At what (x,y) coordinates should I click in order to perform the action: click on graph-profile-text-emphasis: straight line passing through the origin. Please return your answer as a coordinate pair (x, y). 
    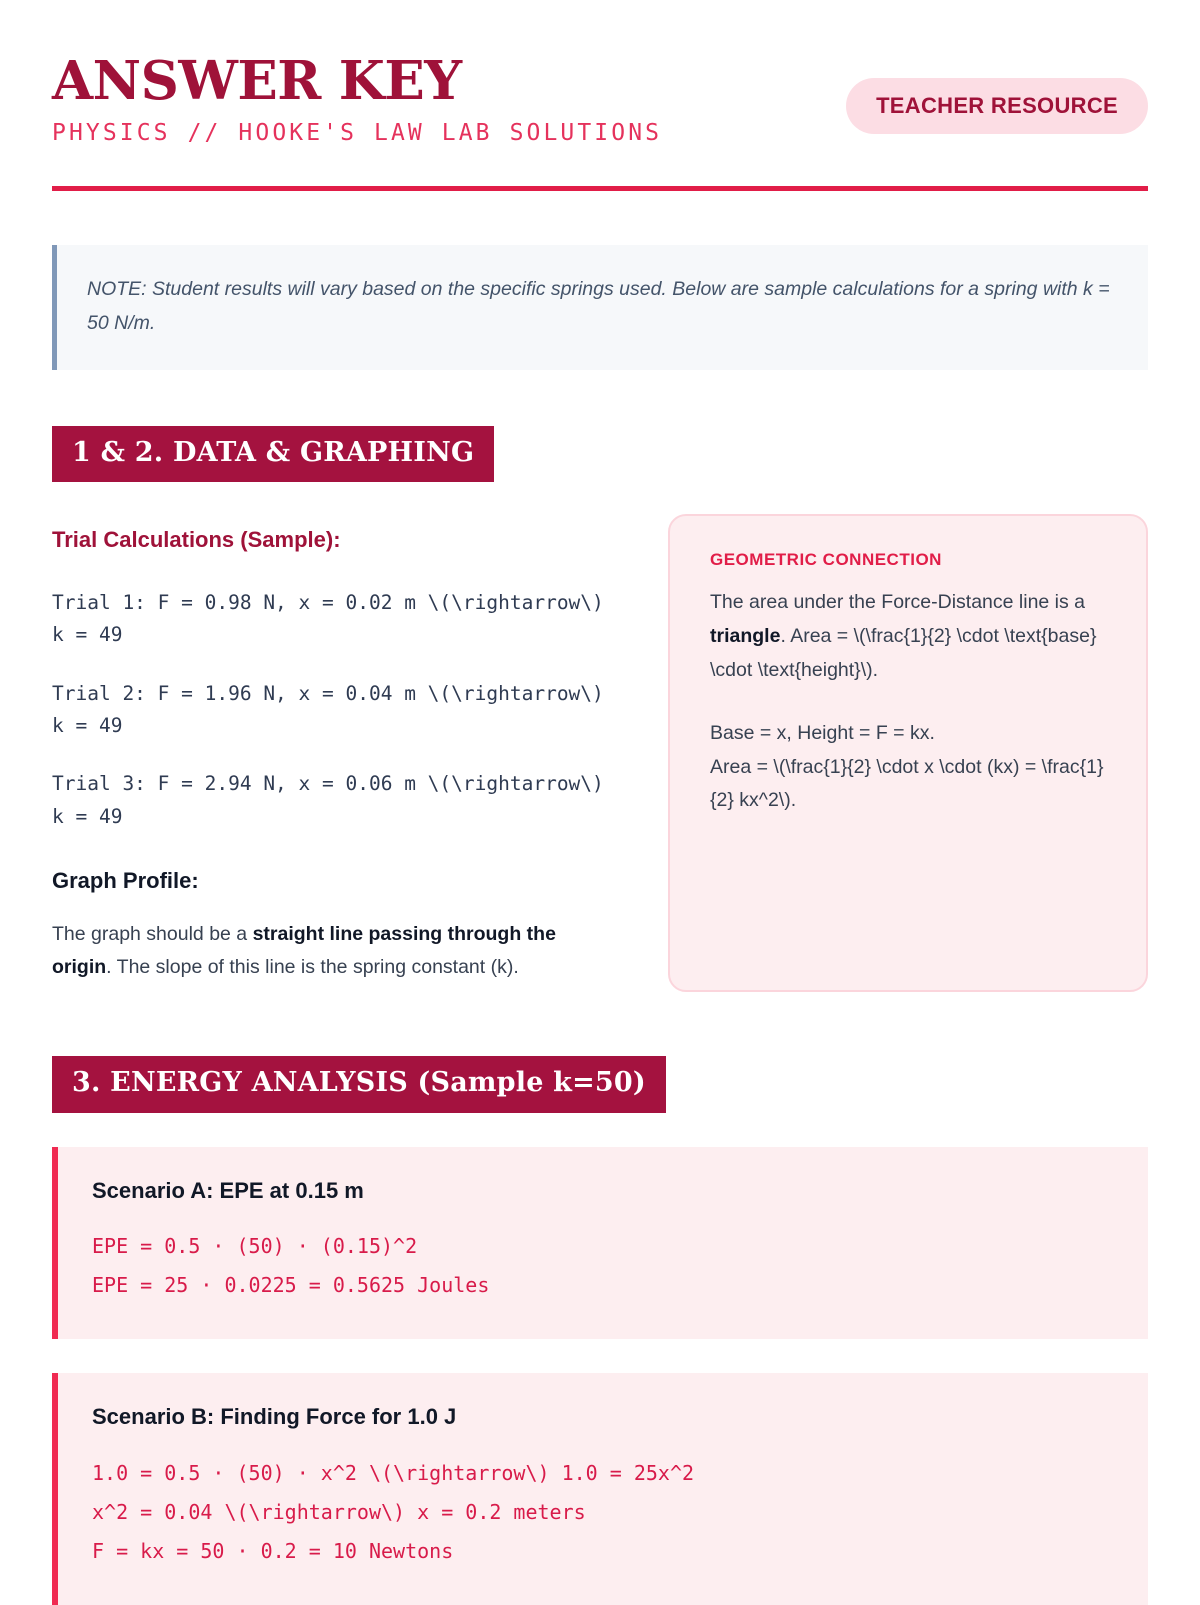
    Looking at the image, I should click on (304, 950).